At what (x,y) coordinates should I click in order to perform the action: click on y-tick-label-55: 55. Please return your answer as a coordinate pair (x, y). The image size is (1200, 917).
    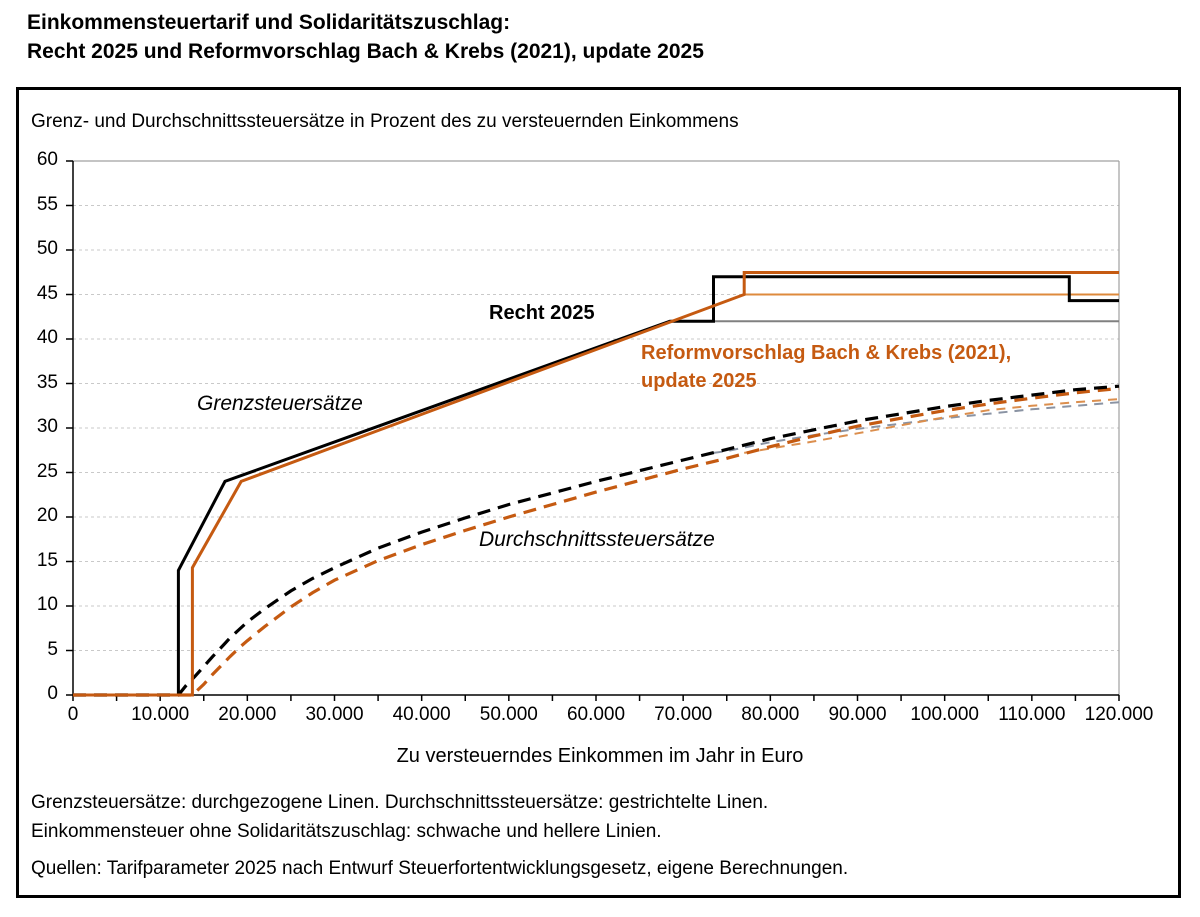
    Looking at the image, I should click on (47, 204).